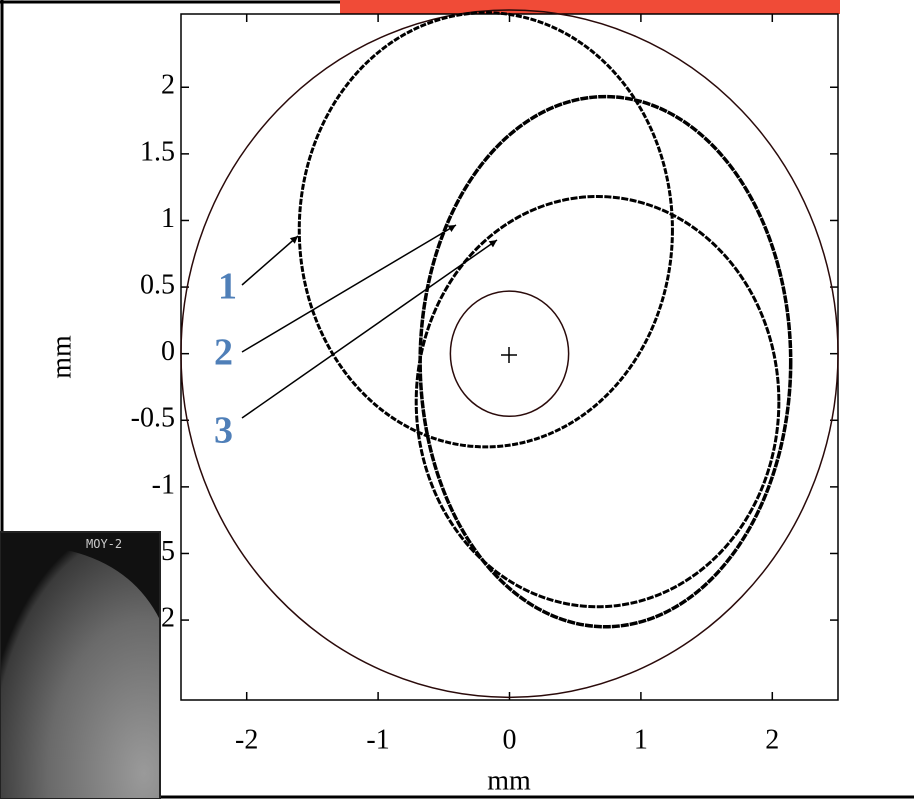 The height and width of the screenshot is (799, 914). I want to click on contour, so click(509, 354).